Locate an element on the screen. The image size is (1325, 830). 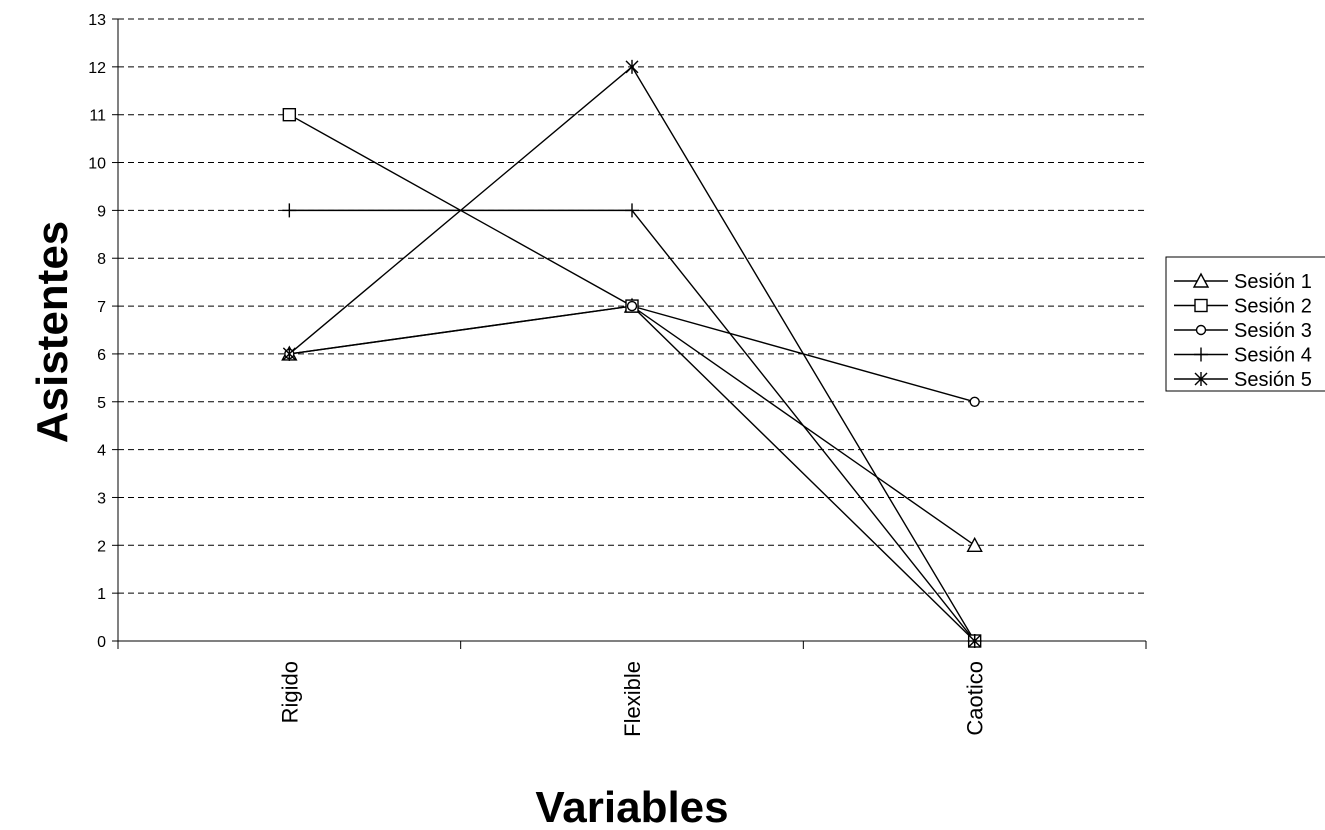
x-tick-label: Flexible is located at coordinates (632, 699).